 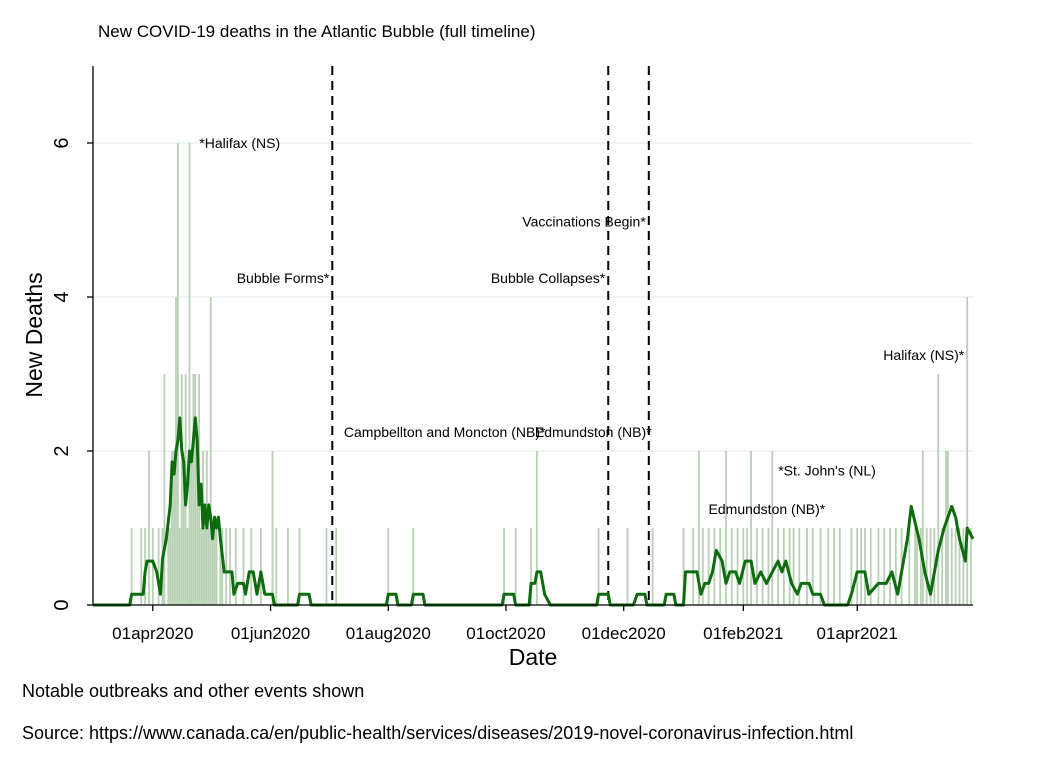 I want to click on outbreaks-note: Notable outbreaks and other events shown, so click(x=193, y=691).